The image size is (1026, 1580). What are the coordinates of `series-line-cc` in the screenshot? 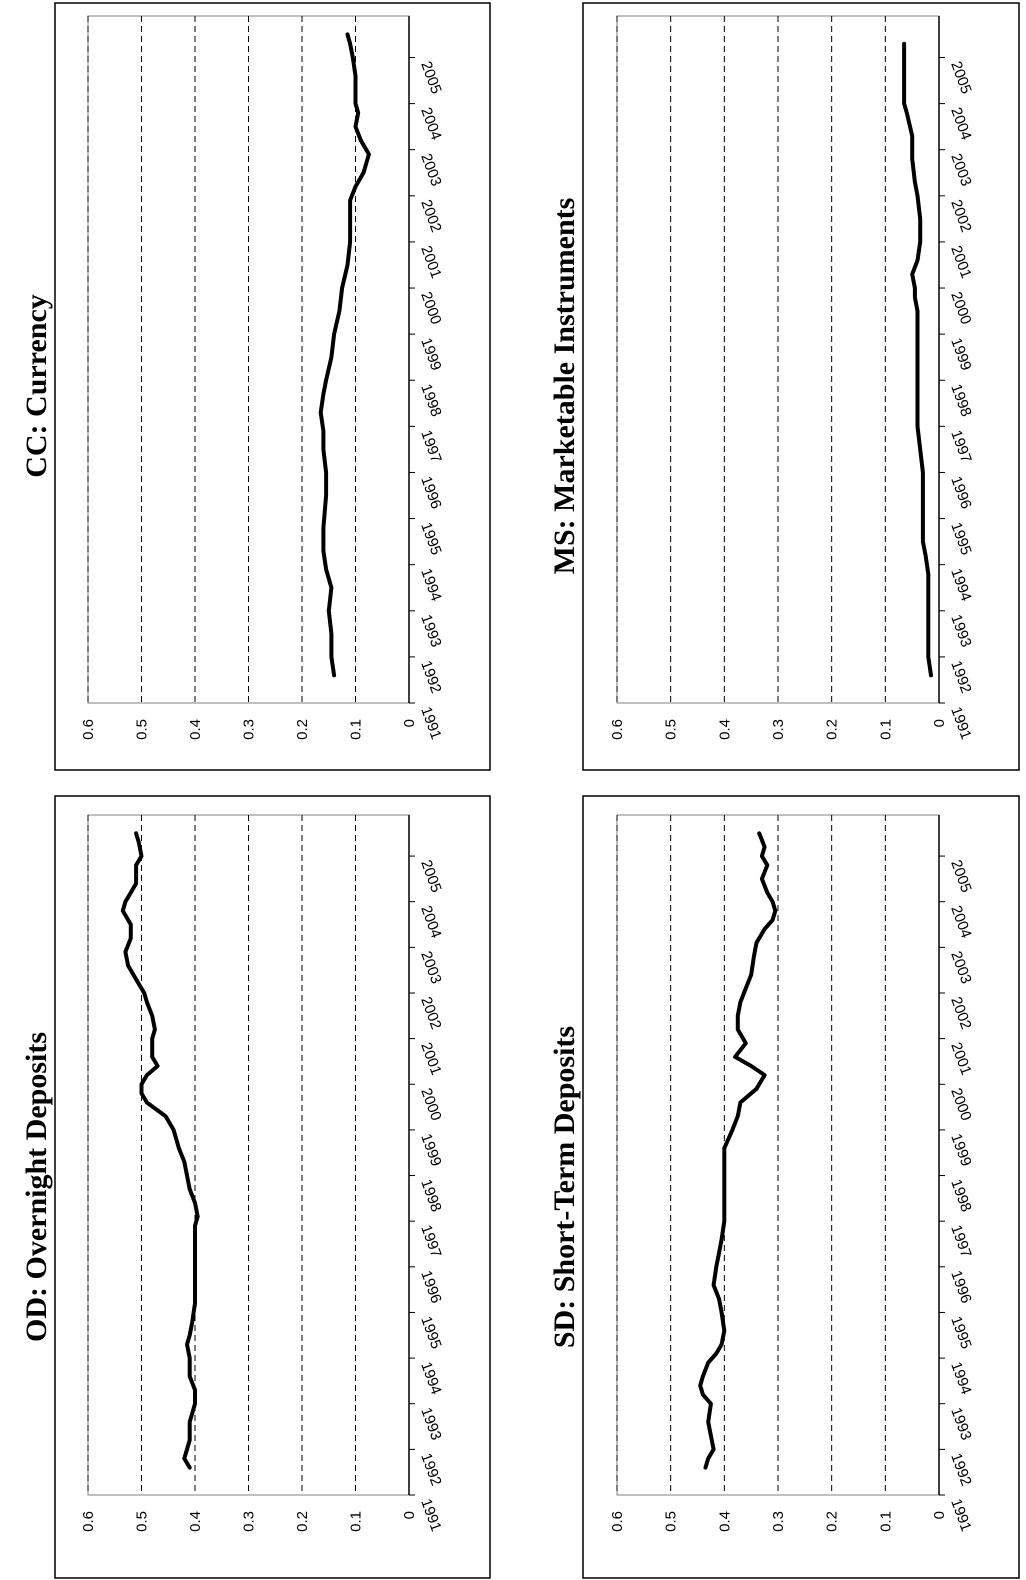 It's located at (344, 355).